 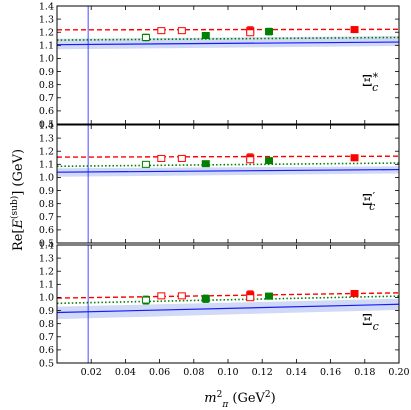 What do you see at coordinates (330, 372) in the screenshot?
I see `x-tick-label: 0.16` at bounding box center [330, 372].